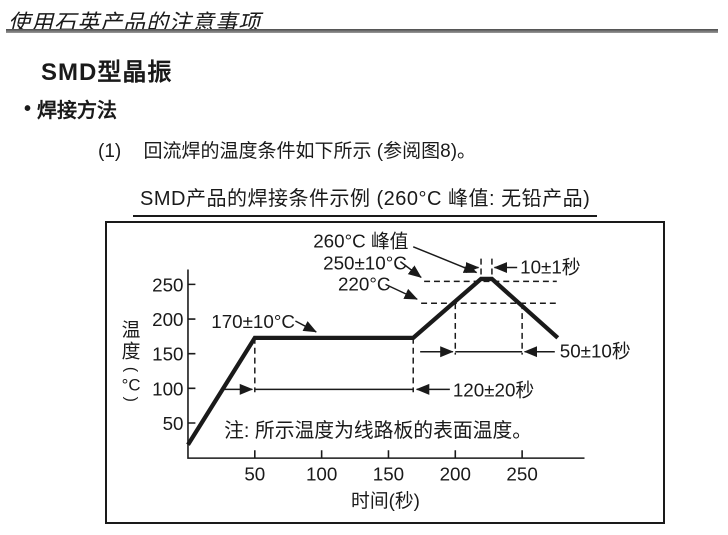 This screenshot has width=728, height=535. Describe the element at coordinates (306, 326) in the screenshot. I see `leader-170c` at that location.